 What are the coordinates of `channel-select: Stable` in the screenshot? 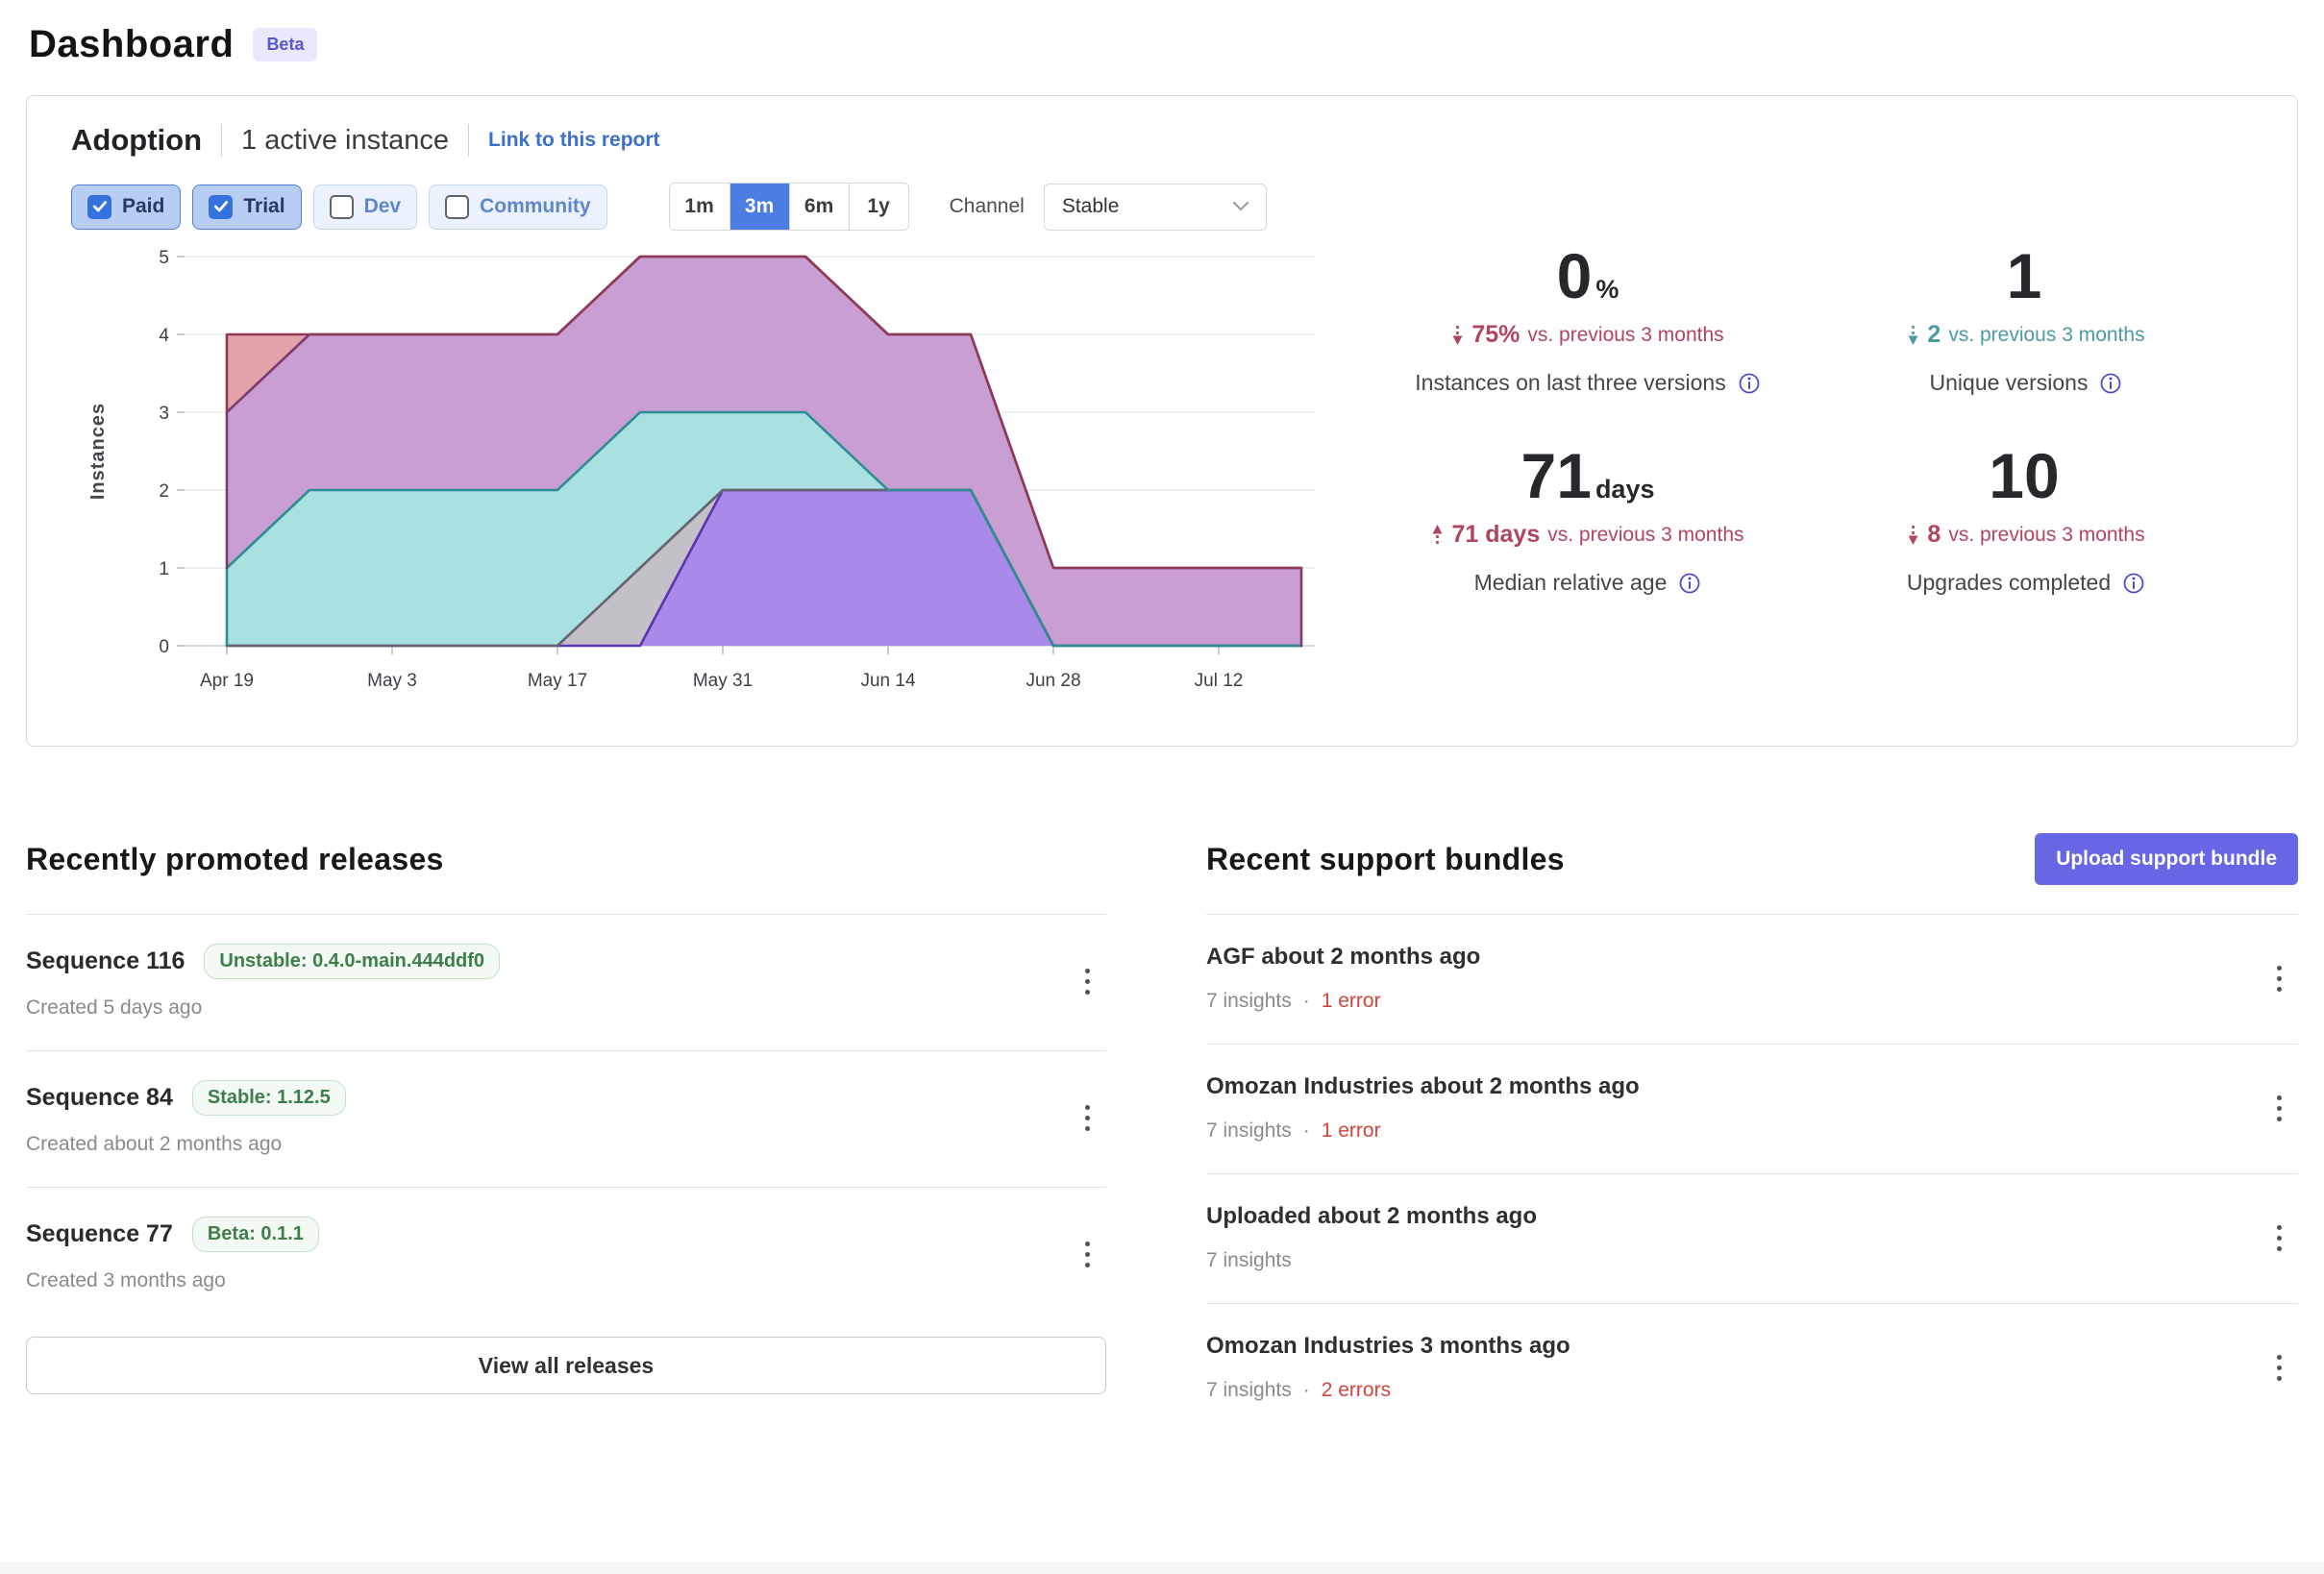 It's located at (1155, 207).